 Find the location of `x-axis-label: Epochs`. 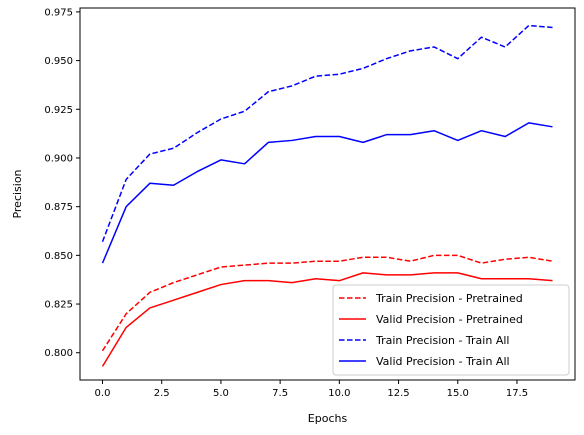

x-axis-label: Epochs is located at coordinates (328, 418).